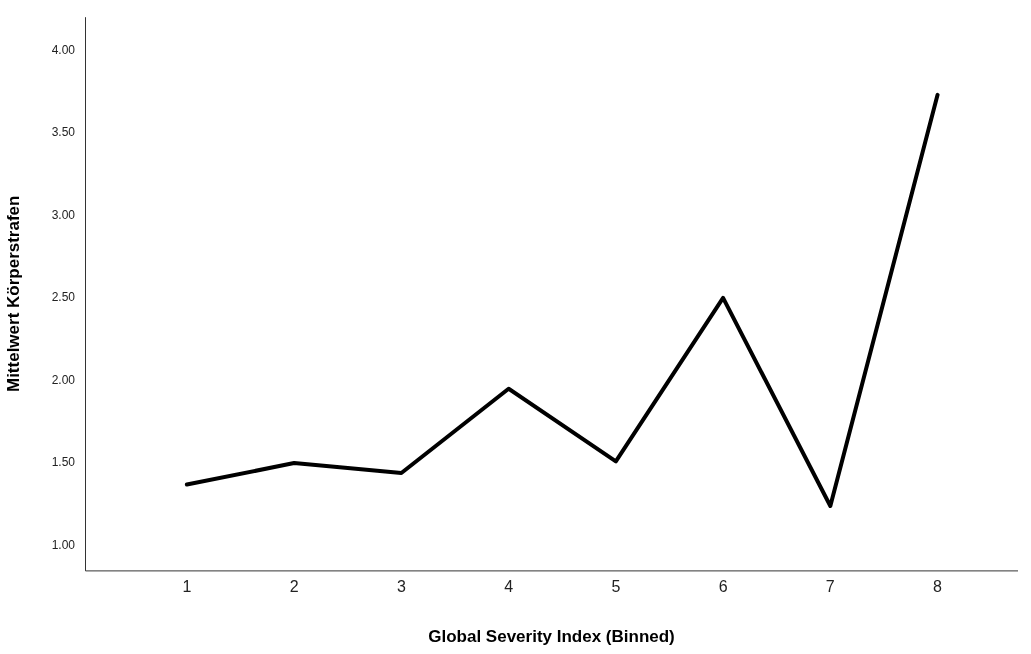 The height and width of the screenshot is (654, 1031). What do you see at coordinates (63, 462) in the screenshot?
I see `y-tick-label: 1.50` at bounding box center [63, 462].